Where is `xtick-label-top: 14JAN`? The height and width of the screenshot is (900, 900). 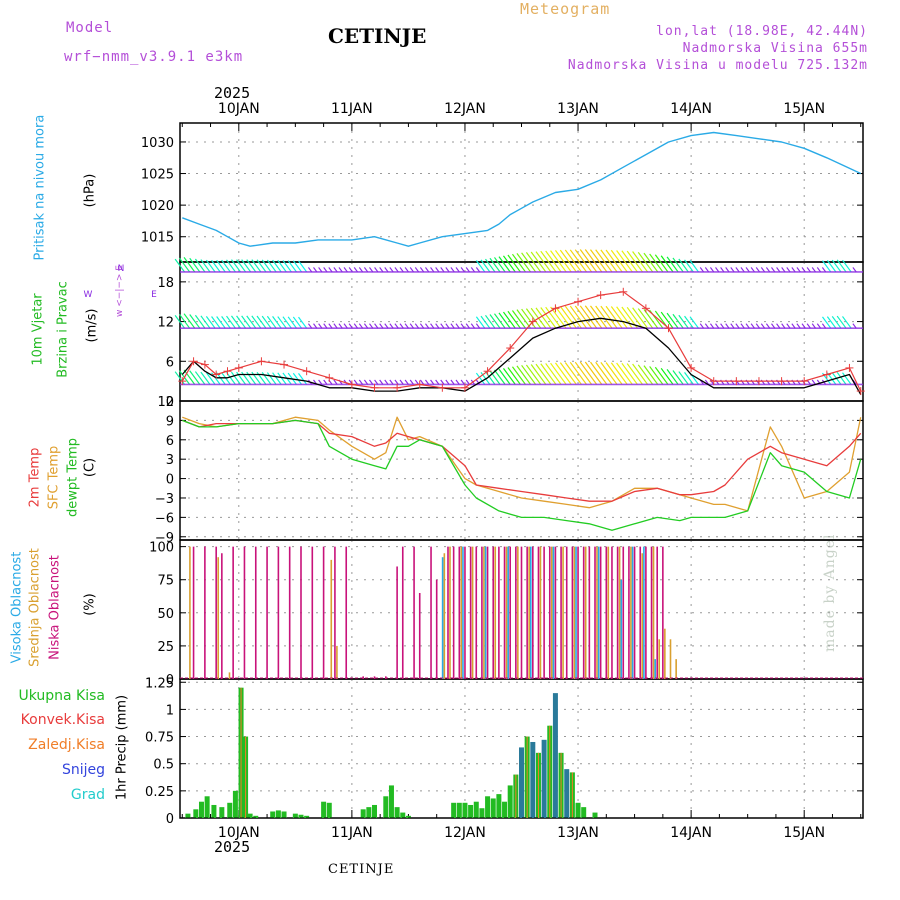 xtick-label-top: 14JAN is located at coordinates (691, 109).